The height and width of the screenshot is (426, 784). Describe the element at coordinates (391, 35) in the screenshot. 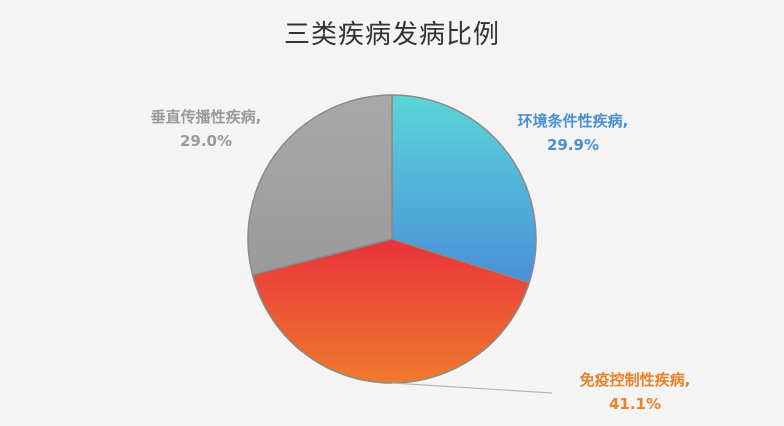

I see `chart-title: 三类疾病发病比例` at that location.